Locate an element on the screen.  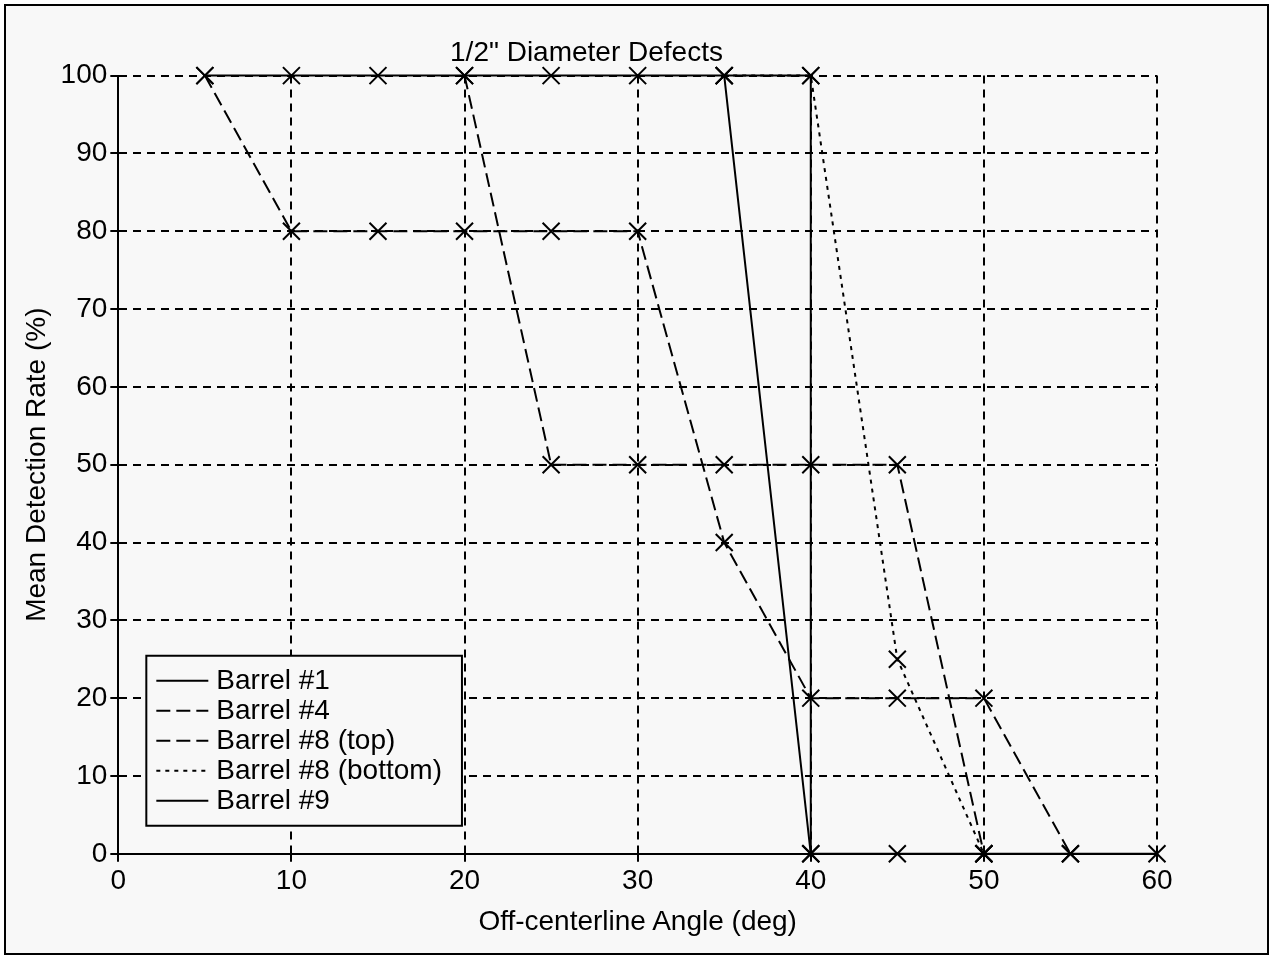
y-tick-label: 40 is located at coordinates (92, 541).